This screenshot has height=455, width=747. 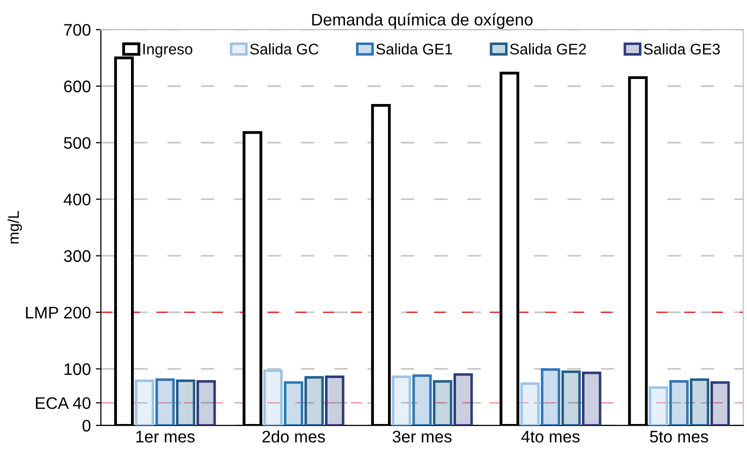 What do you see at coordinates (86, 426) in the screenshot?
I see `y-tick-label: 0` at bounding box center [86, 426].